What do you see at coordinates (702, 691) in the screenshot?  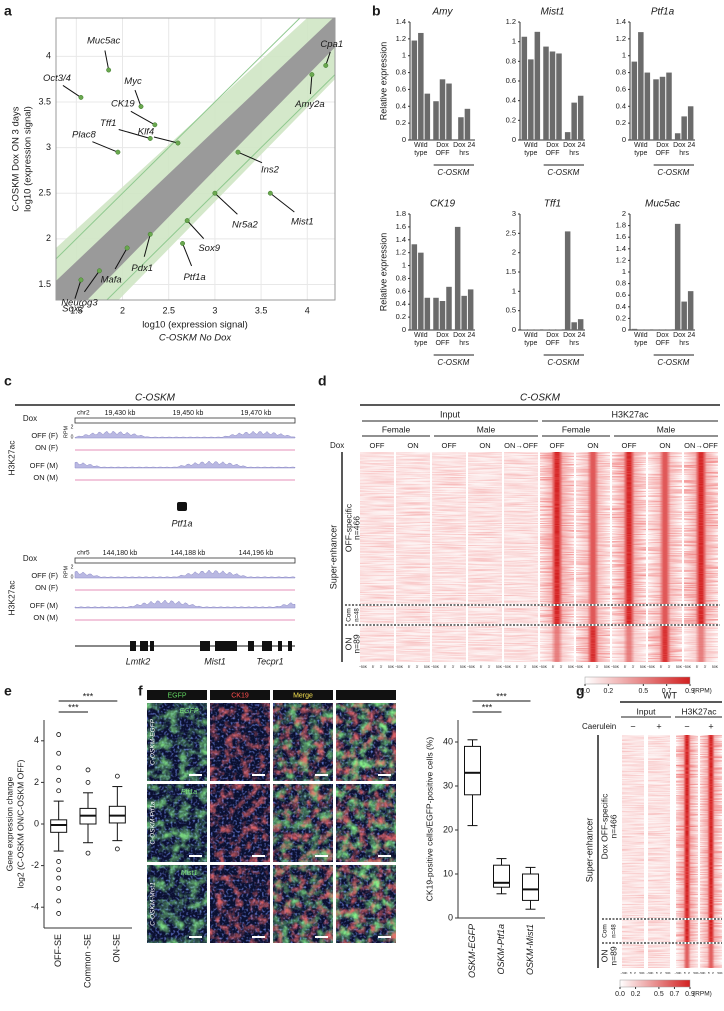 I see `colorbar-unit: (RPM)` at bounding box center [702, 691].